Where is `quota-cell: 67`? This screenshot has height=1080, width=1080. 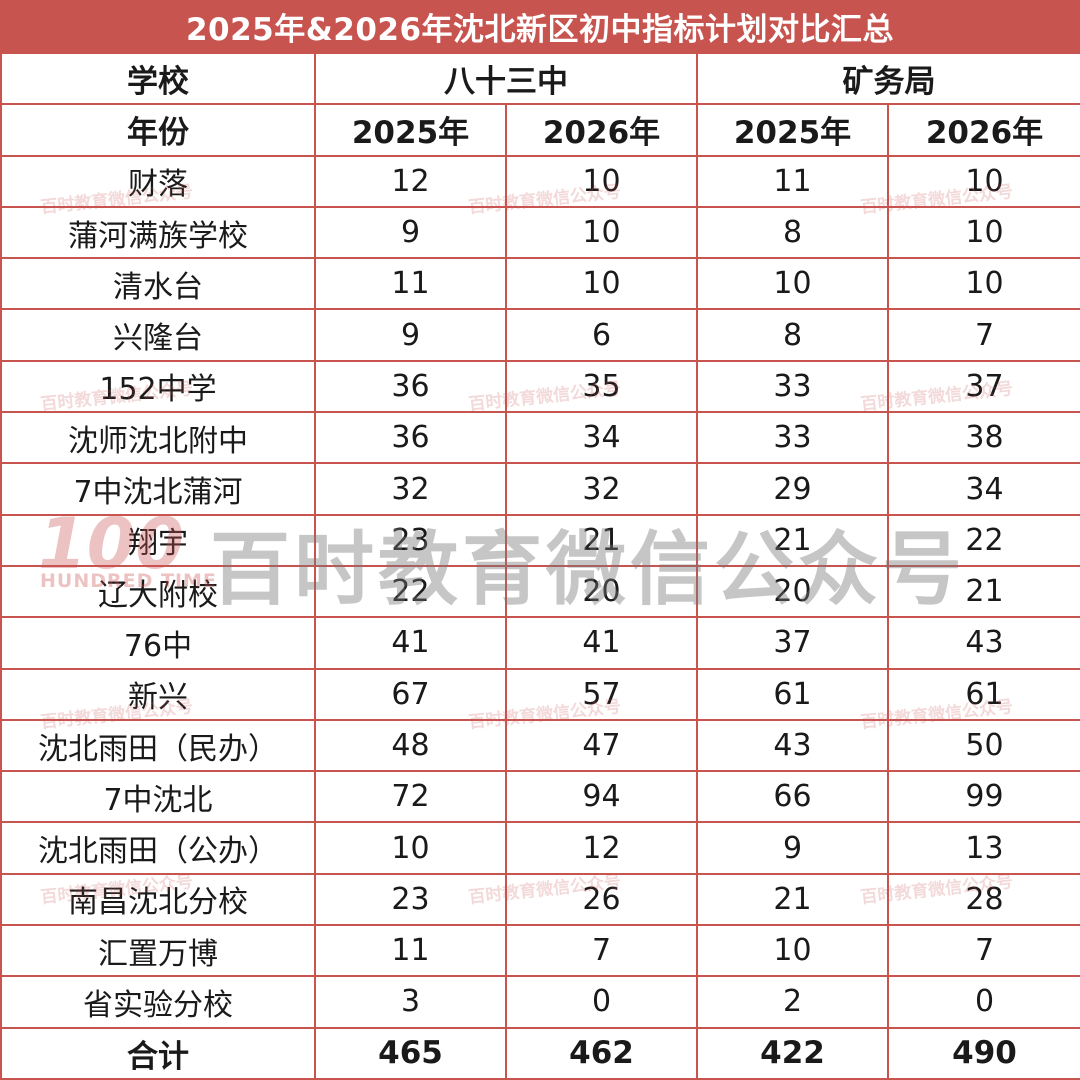
quota-cell: 67 is located at coordinates (410, 694).